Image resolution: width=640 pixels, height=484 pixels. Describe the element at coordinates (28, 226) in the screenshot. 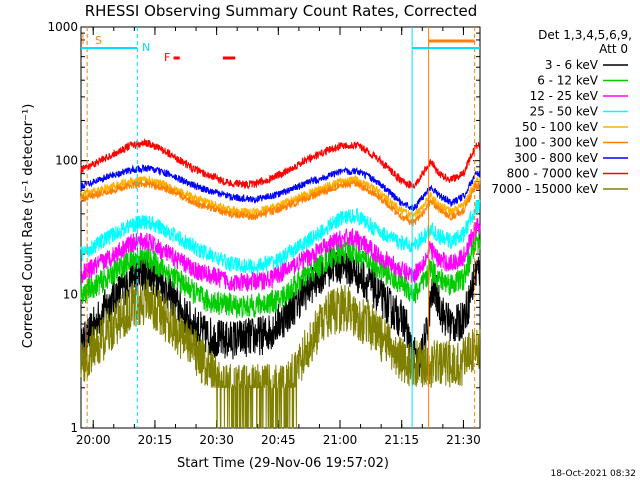

I see `y-axis-label: Corrected Count Rate (s⁻¹ detector⁻¹)` at that location.